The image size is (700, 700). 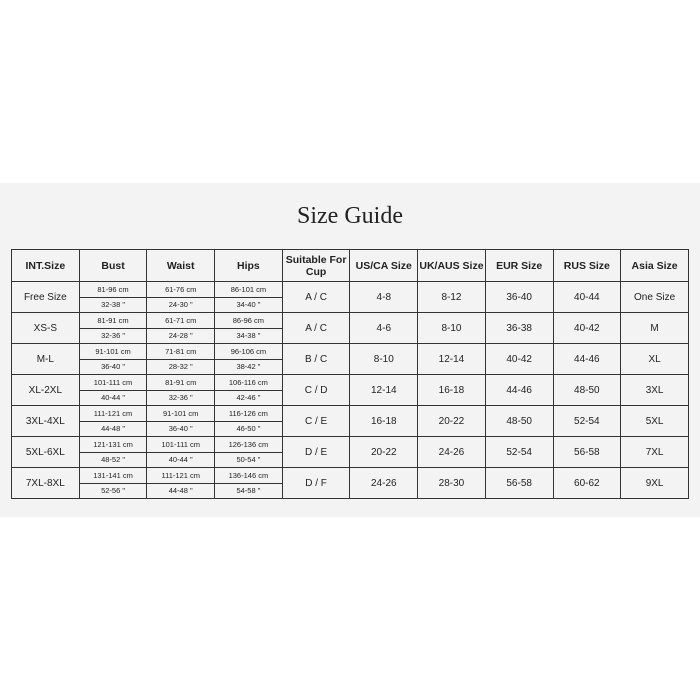 What do you see at coordinates (248, 490) in the screenshot?
I see `cell-hips-in: 54-58 "` at bounding box center [248, 490].